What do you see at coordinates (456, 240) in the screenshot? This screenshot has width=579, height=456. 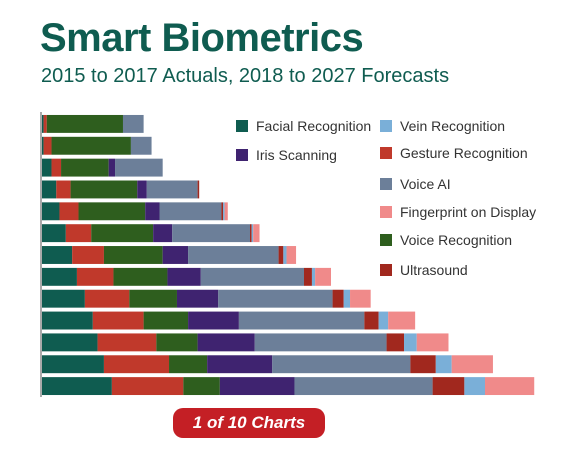 I see `legend-label-voice-recognition: Voice Recognition` at bounding box center [456, 240].